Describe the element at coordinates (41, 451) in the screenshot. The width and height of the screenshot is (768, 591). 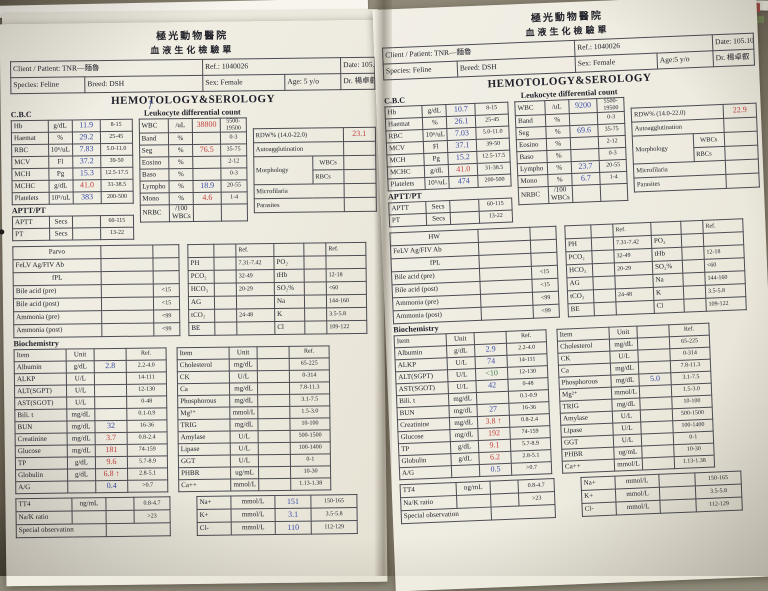
I see `cell: Glucose` at that location.